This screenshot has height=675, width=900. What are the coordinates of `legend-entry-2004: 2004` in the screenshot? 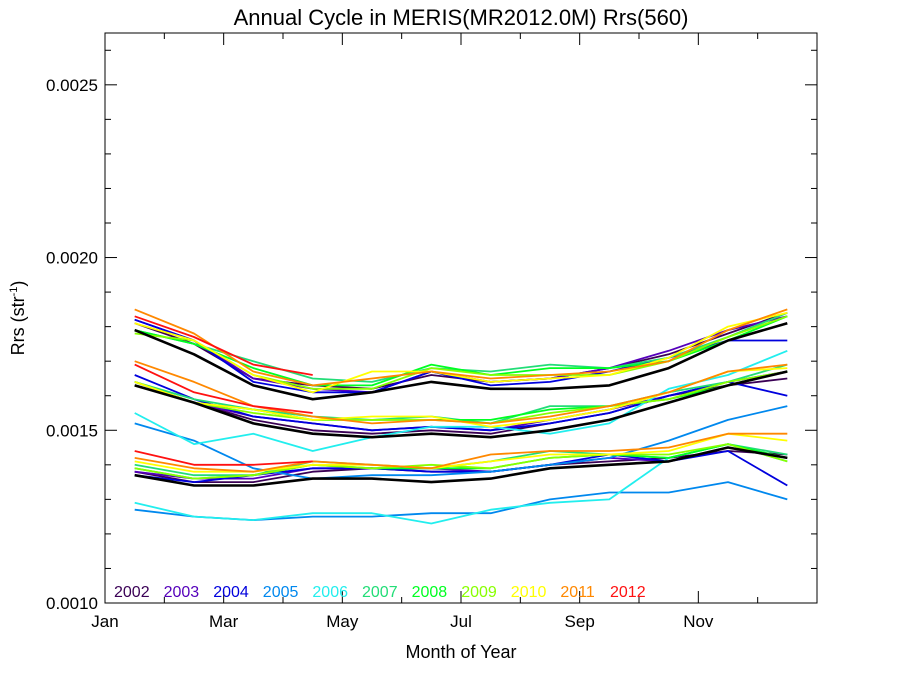 It's located at (231, 592).